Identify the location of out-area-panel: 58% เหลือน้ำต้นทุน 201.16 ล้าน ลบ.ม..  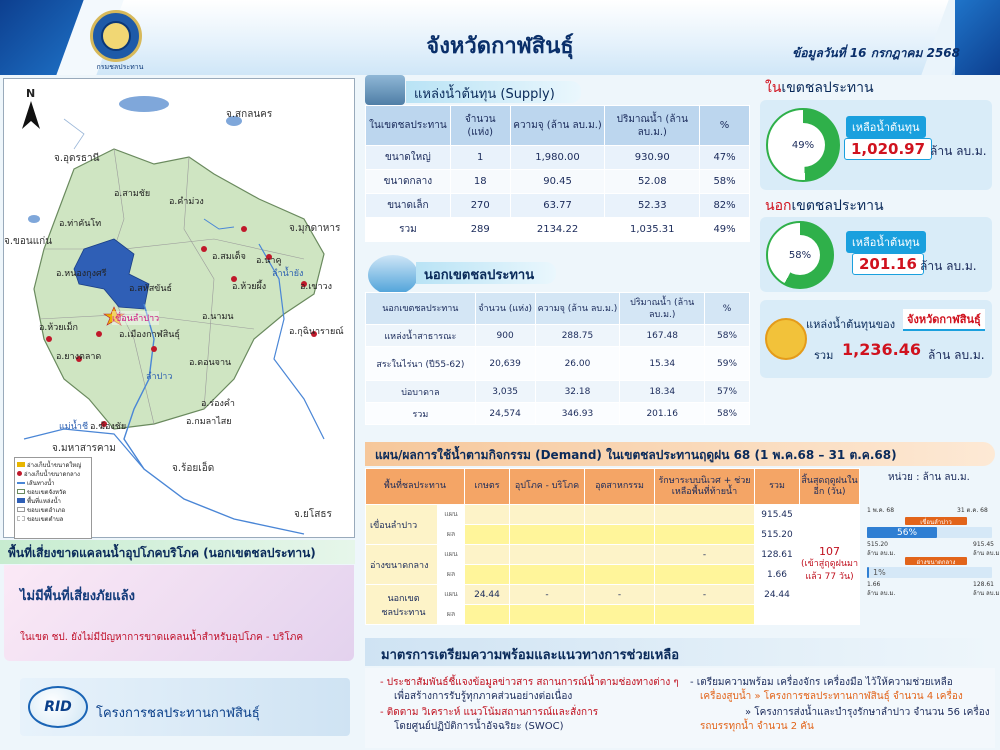
(876, 254).